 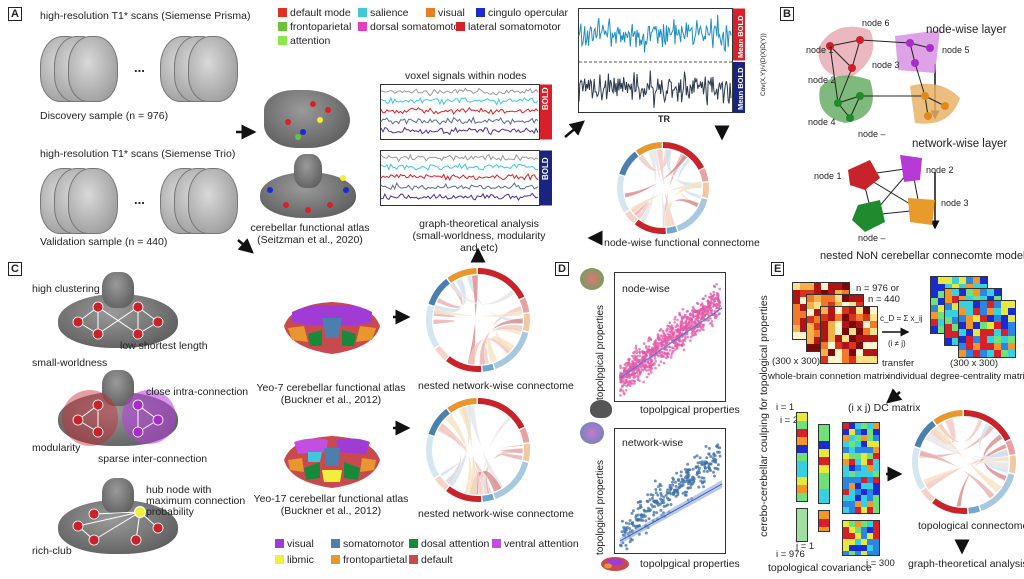 I want to click on whole-brain-matrix-stack, so click(x=837, y=323).